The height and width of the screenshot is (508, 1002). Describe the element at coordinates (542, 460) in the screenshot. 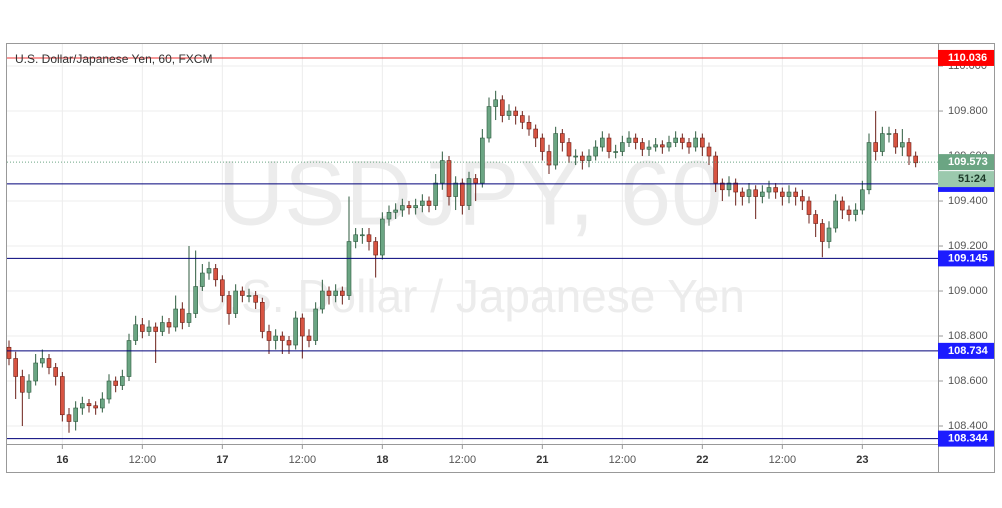

I see `x-tick-label: 21` at that location.